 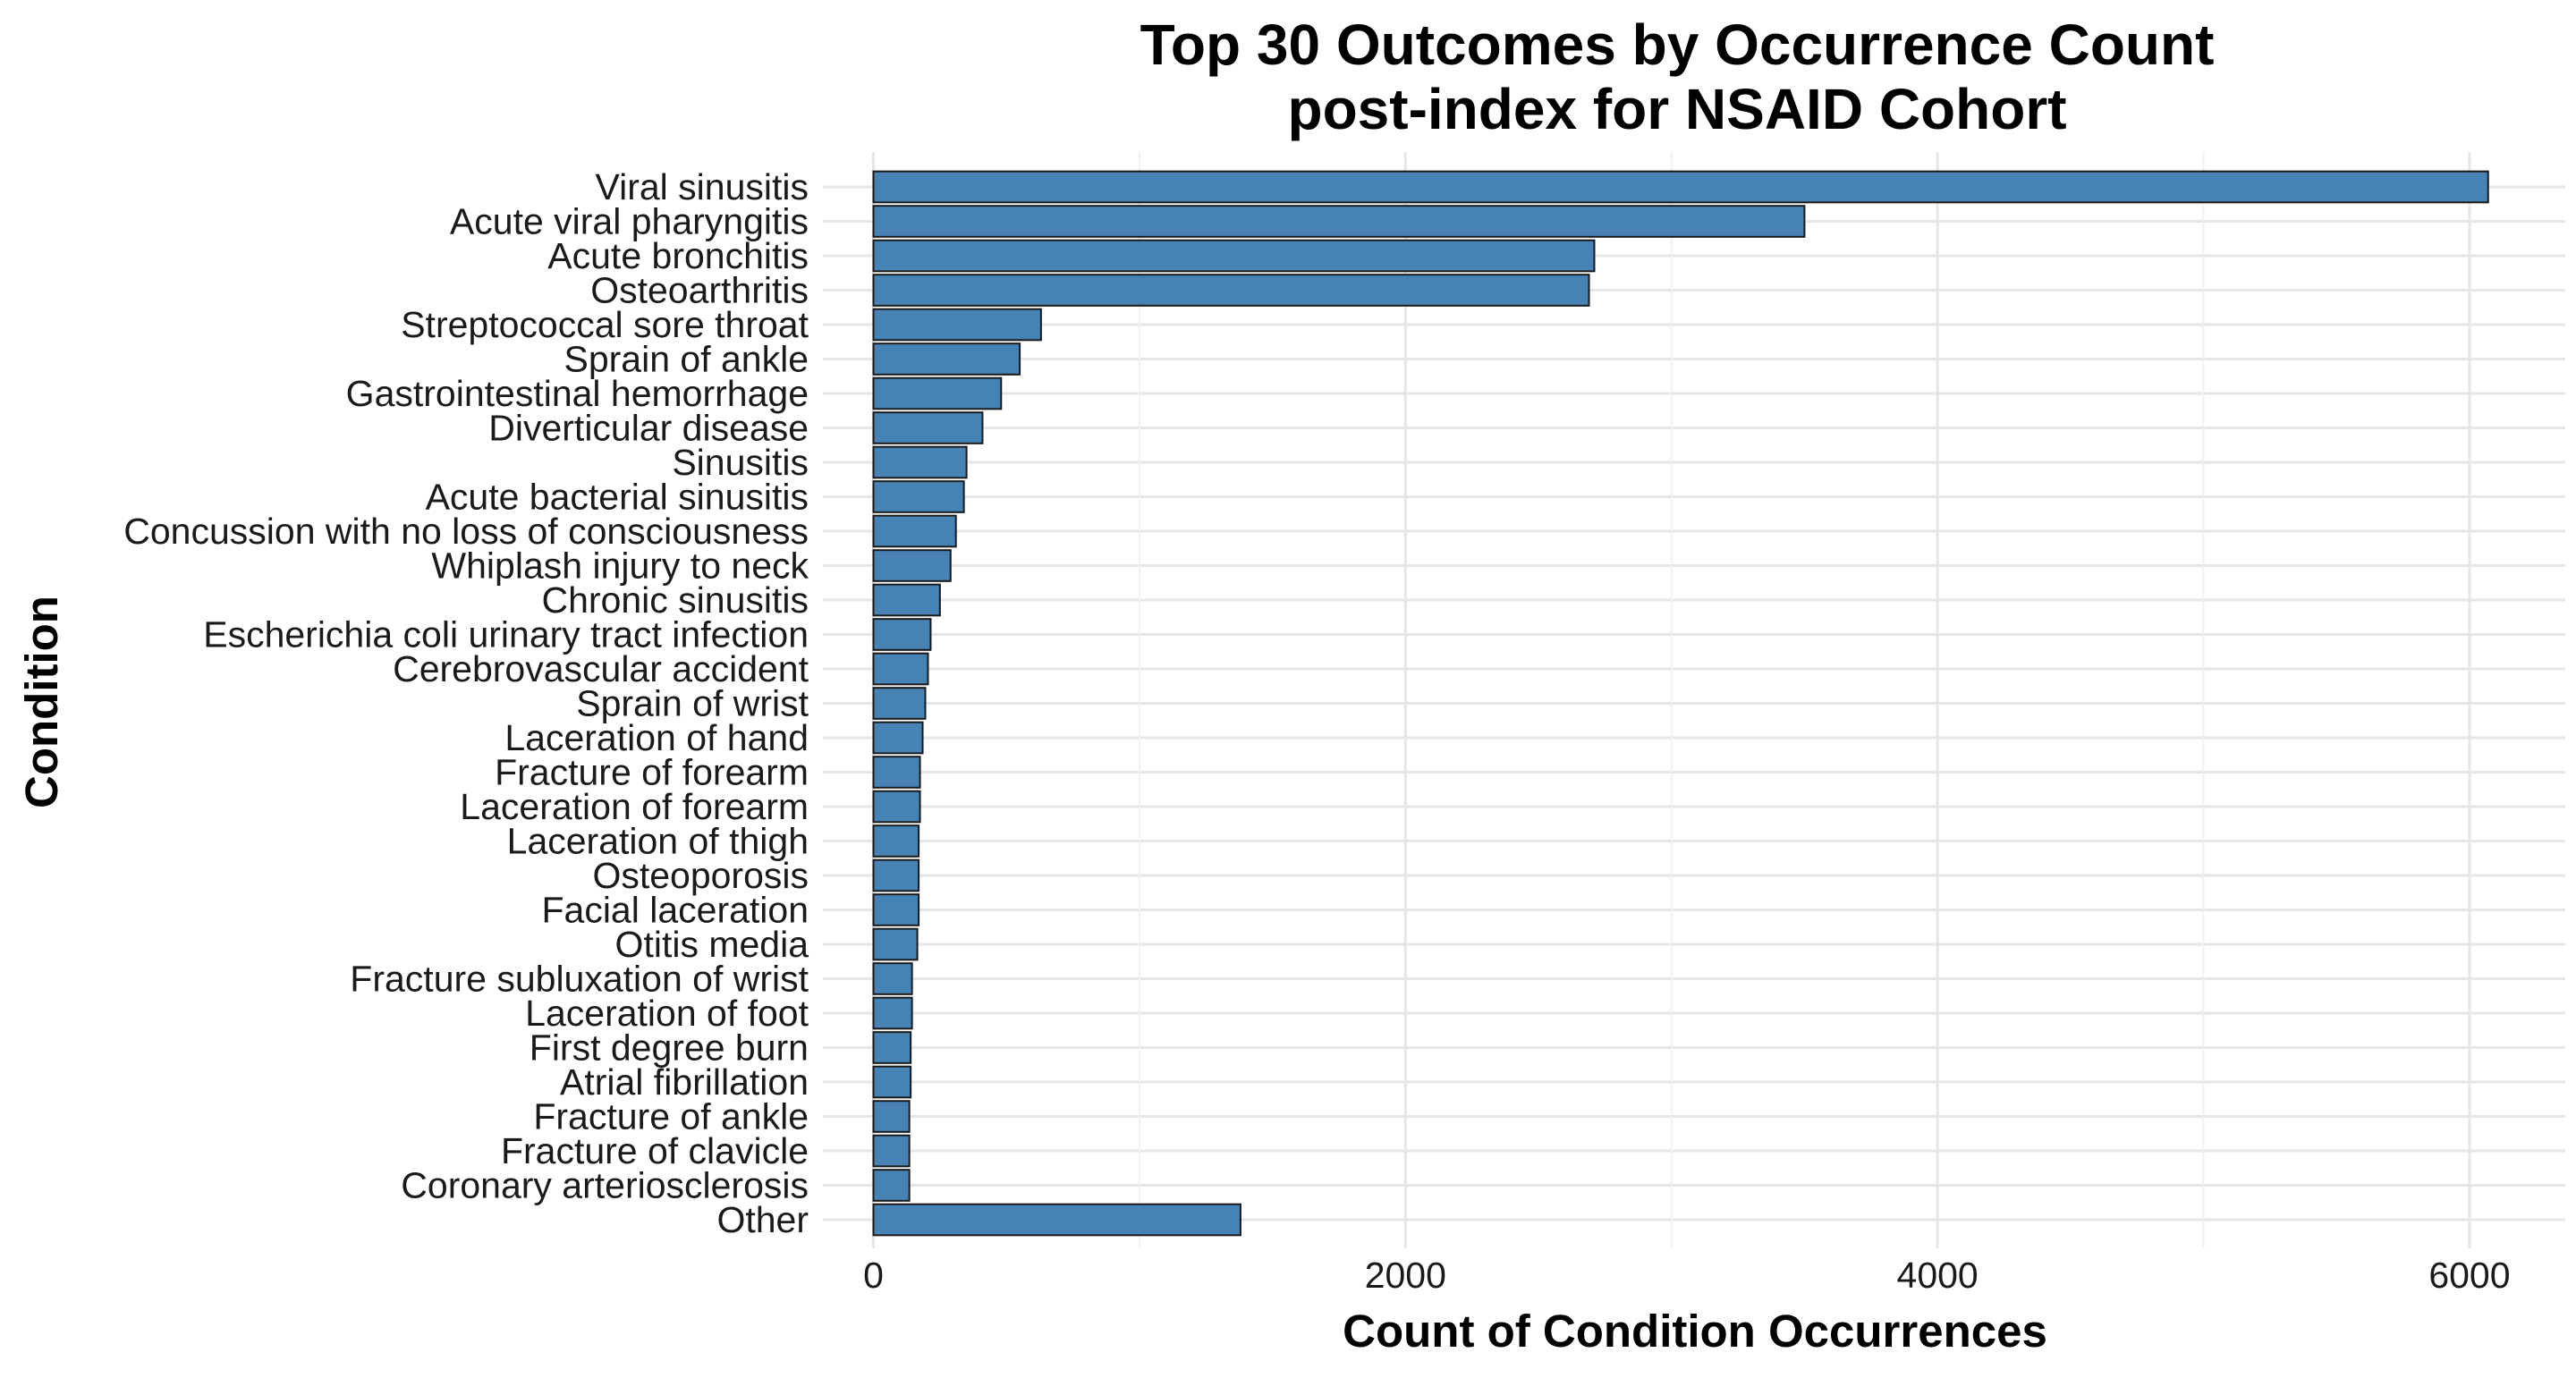 I want to click on category-label: Acute bacterial sinusitis, so click(x=617, y=497).